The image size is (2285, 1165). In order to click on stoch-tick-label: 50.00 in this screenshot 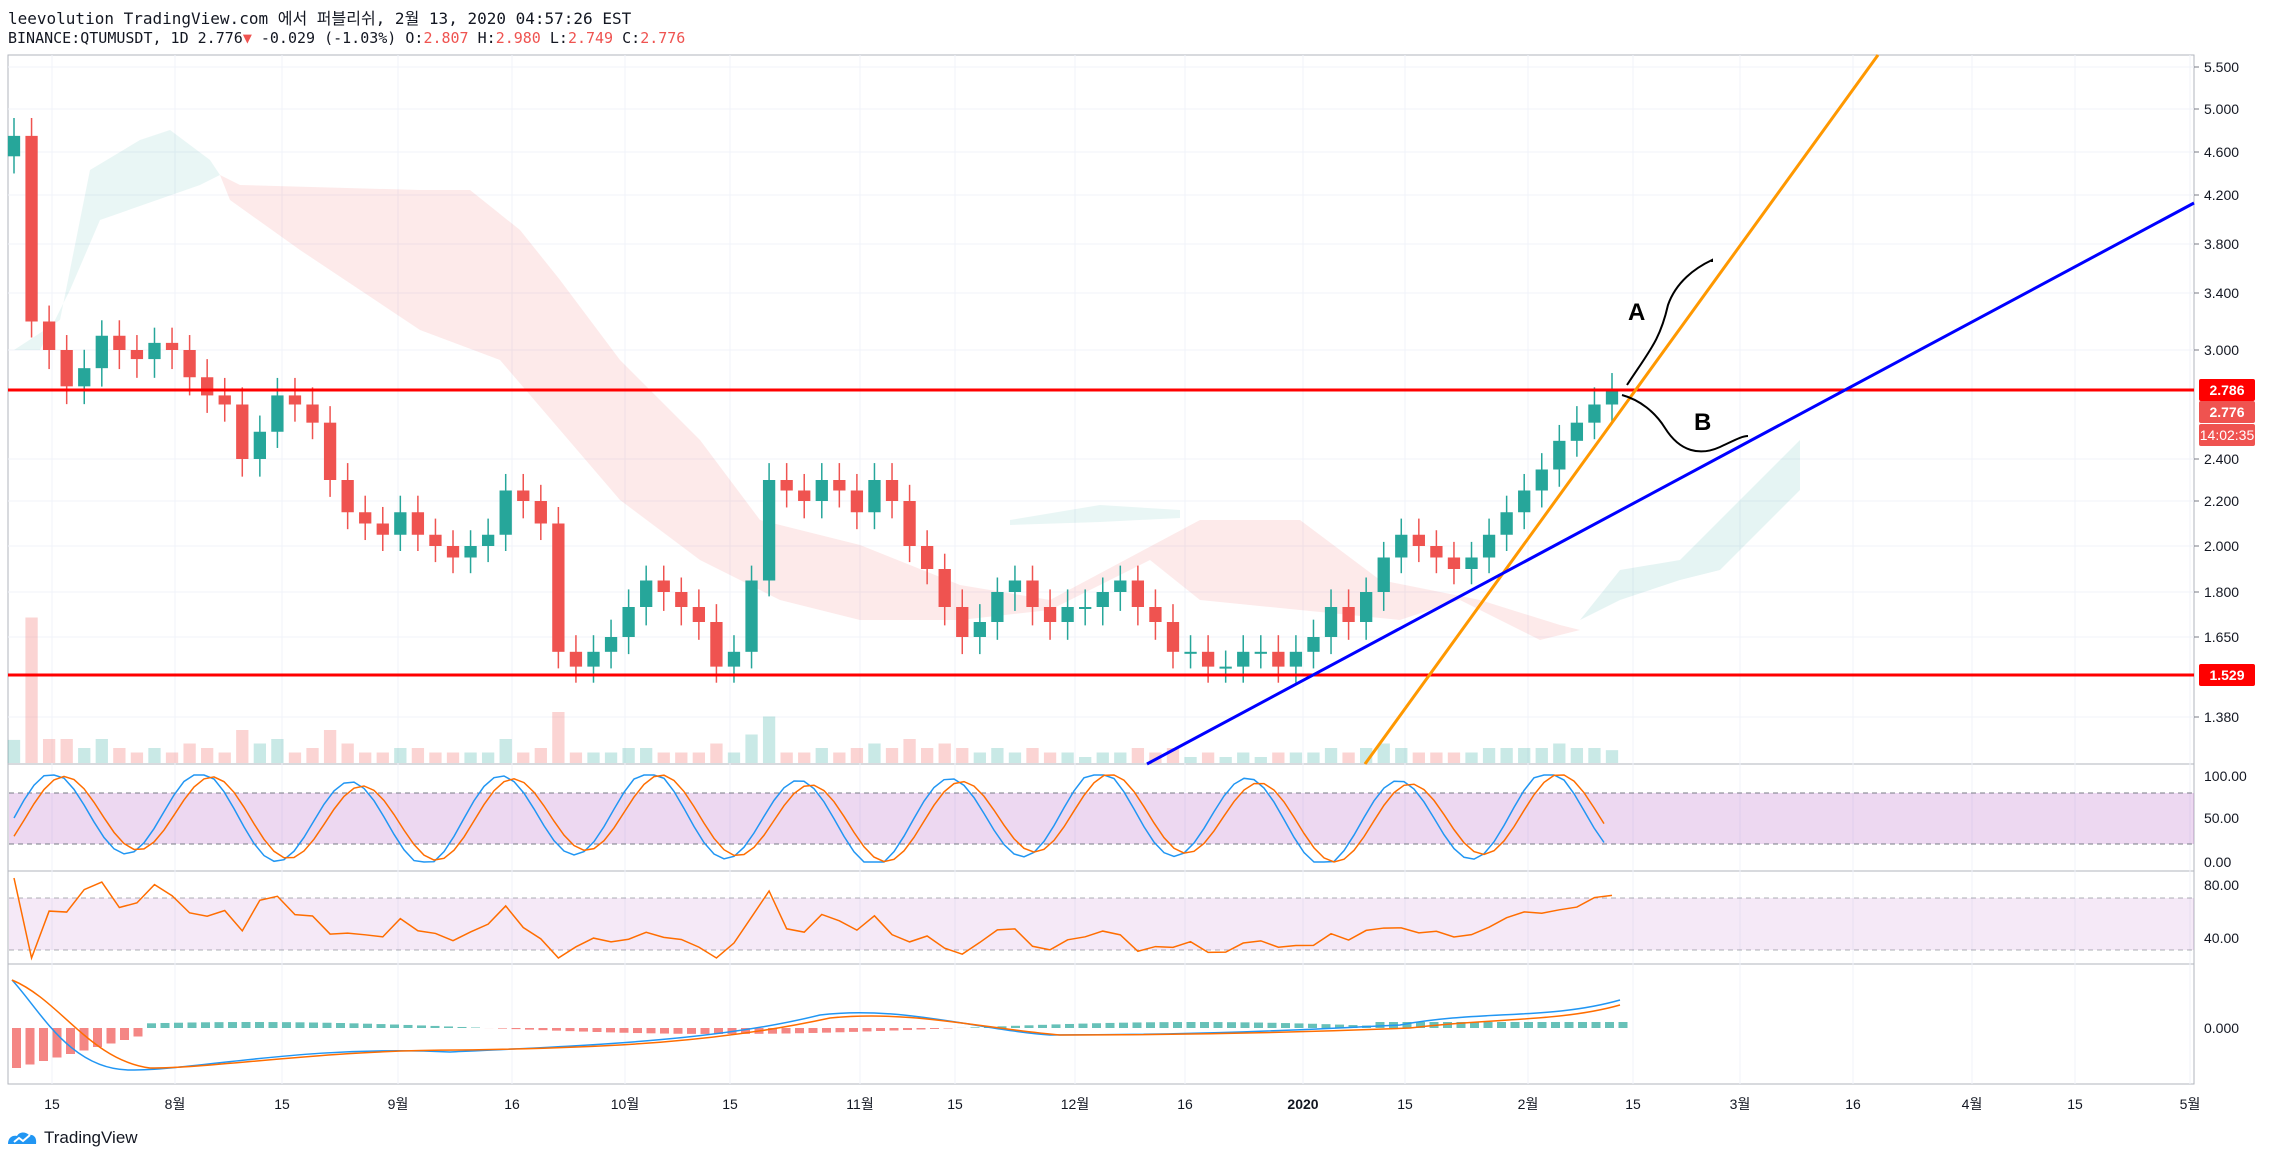, I will do `click(2221, 818)`.